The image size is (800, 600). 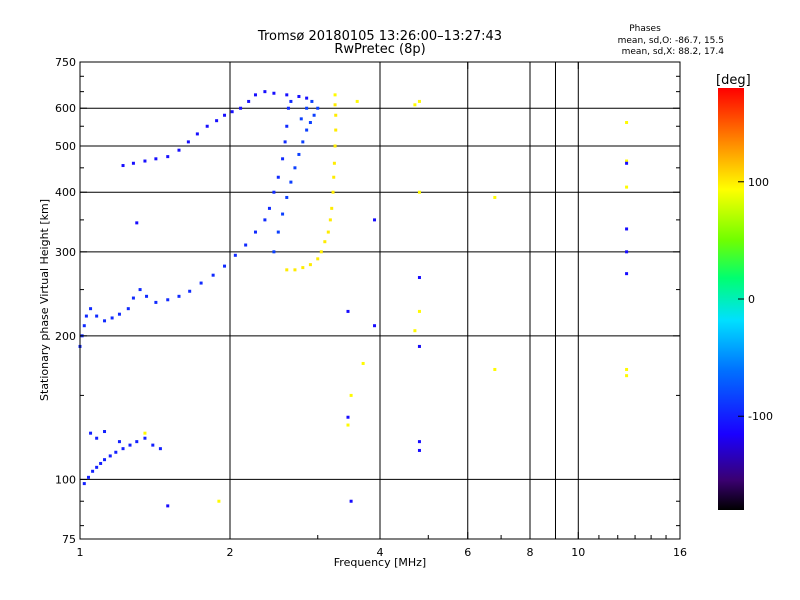 I want to click on x-tick-label: 2, so click(x=230, y=552).